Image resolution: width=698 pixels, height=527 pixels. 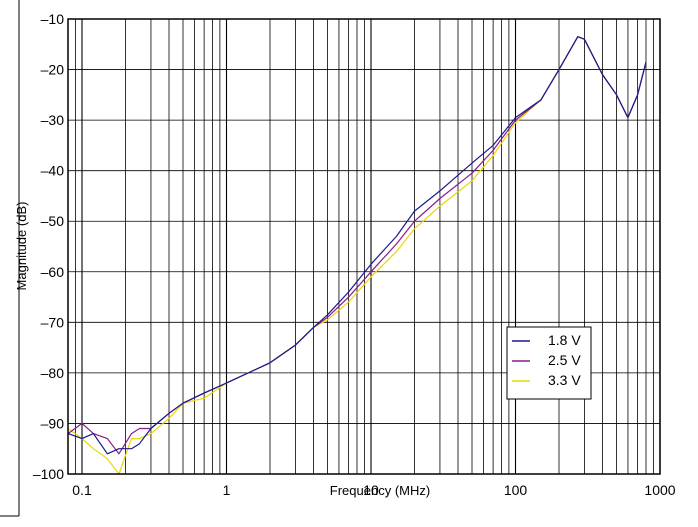 What do you see at coordinates (53, 70) in the screenshot?
I see `y-tick-label: –20` at bounding box center [53, 70].